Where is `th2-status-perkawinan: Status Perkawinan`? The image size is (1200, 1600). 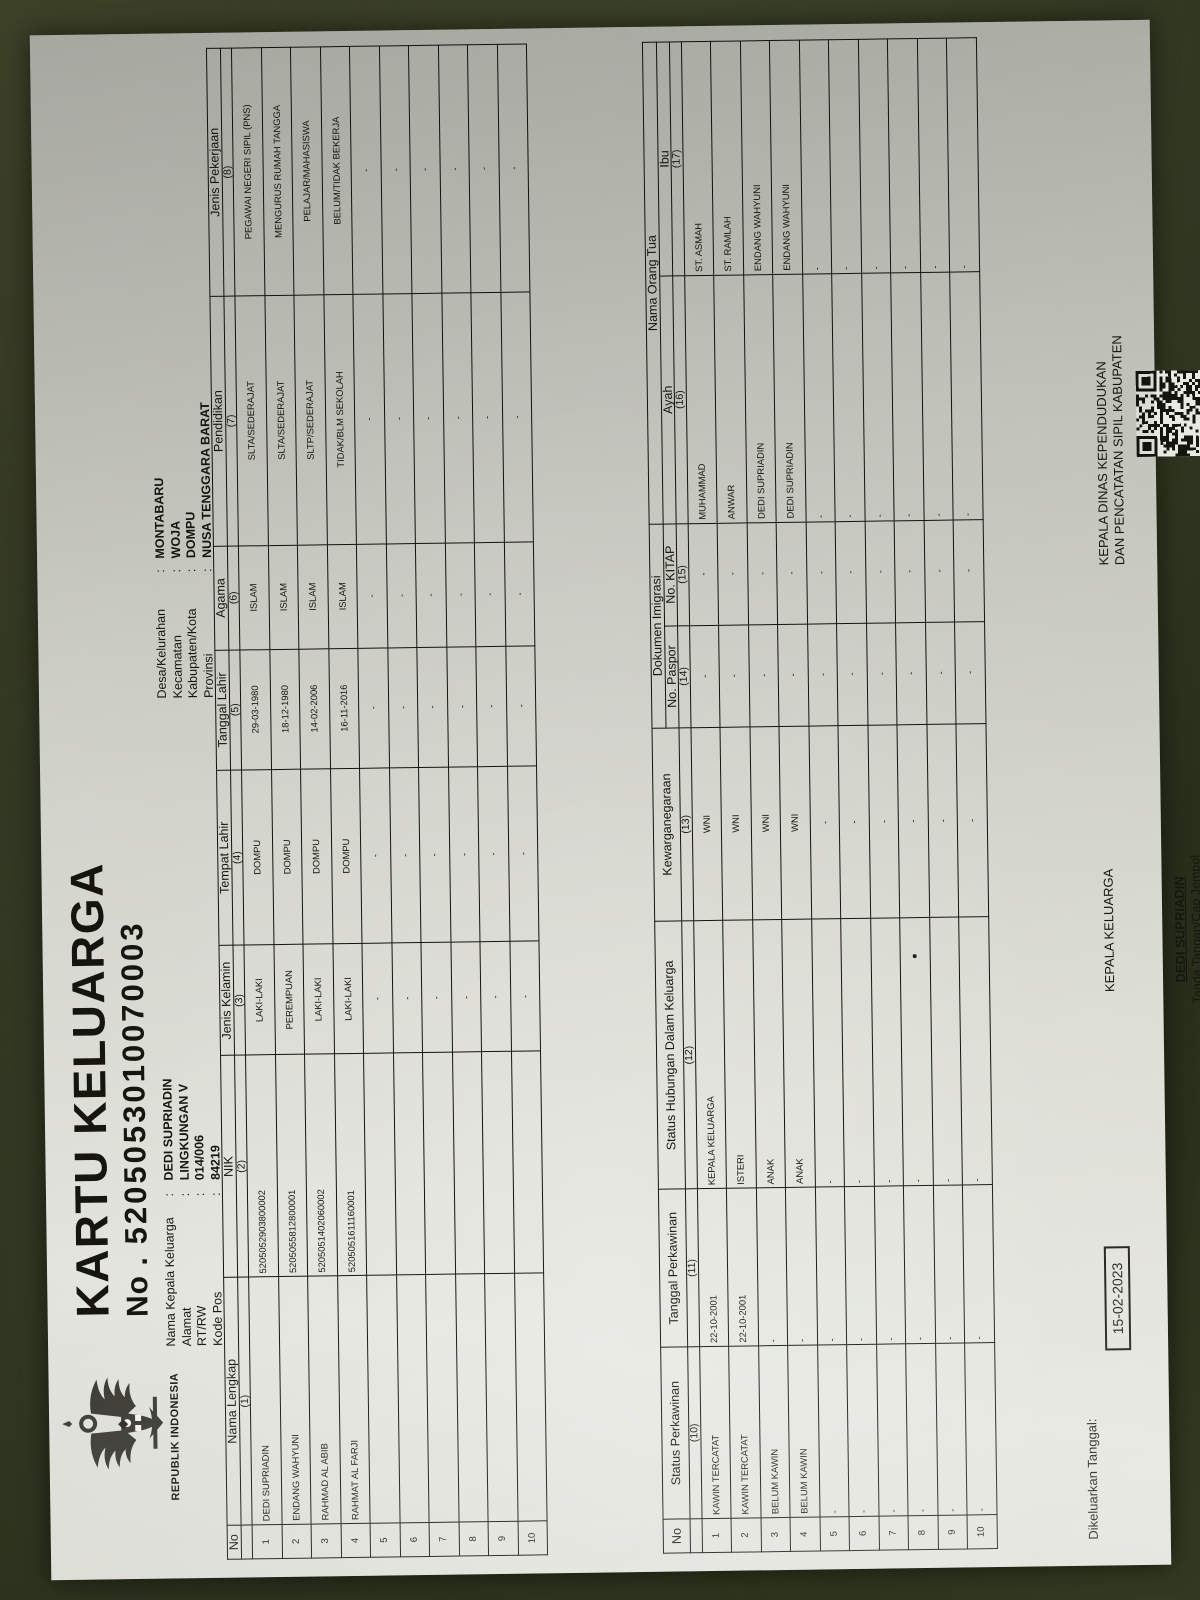
th2-status-perkawinan: Status Perkawinan is located at coordinates (675, 1433).